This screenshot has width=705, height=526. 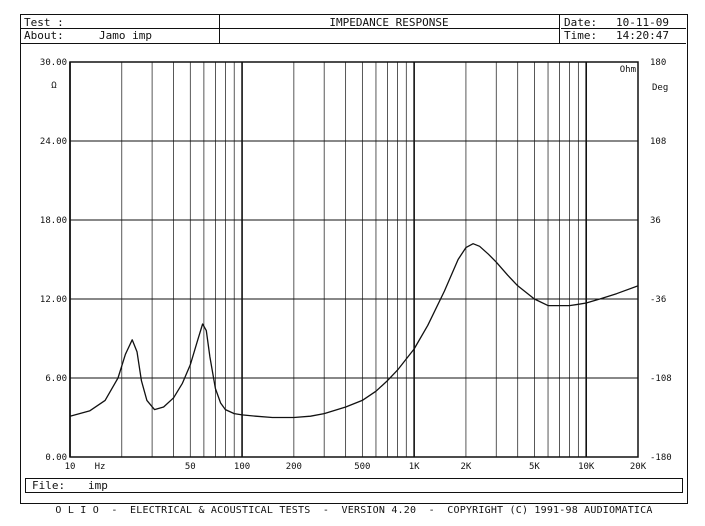 What do you see at coordinates (44, 22) in the screenshot?
I see `test-label: Test :` at bounding box center [44, 22].